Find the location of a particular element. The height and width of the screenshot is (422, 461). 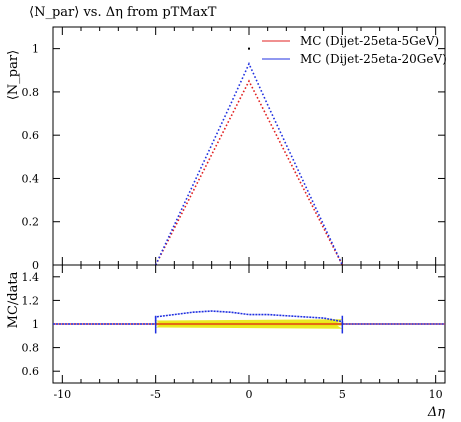

legend-label-series-a: MC (Dijet-25eta-5GeV) is located at coordinates (369, 41).